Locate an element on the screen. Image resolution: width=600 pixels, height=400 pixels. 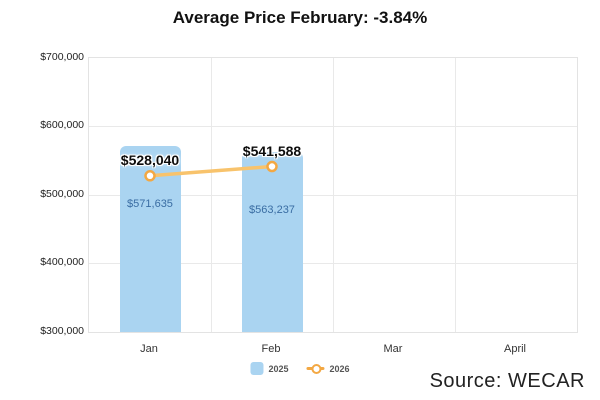
bar-2025-feb: $563,237 is located at coordinates (272, 241).